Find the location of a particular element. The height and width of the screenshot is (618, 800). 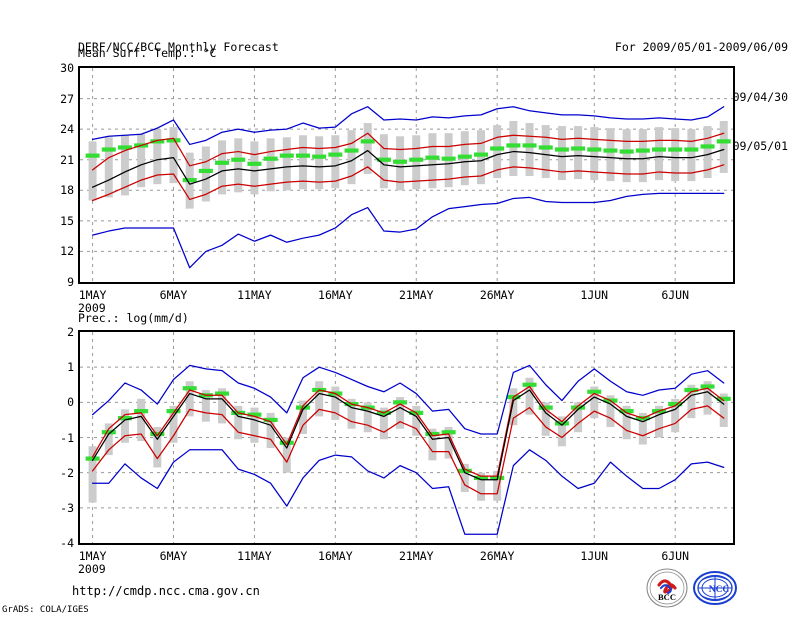

y-tick-label: 24 is located at coordinates (67, 129).